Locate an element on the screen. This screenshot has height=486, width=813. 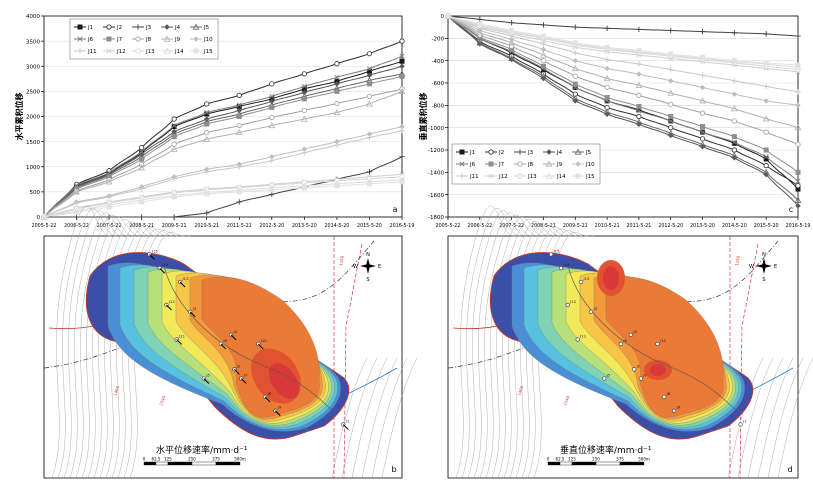
series-line-j9 is located at coordinates (623, 72).